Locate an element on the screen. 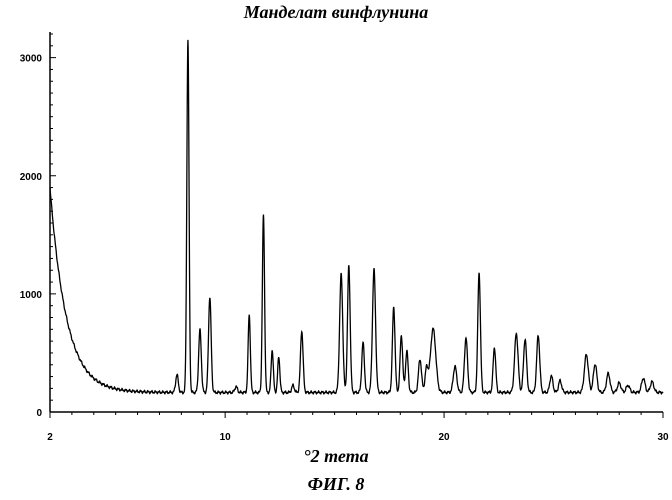 The height and width of the screenshot is (500, 672). x-tick-label: 30 is located at coordinates (663, 436).